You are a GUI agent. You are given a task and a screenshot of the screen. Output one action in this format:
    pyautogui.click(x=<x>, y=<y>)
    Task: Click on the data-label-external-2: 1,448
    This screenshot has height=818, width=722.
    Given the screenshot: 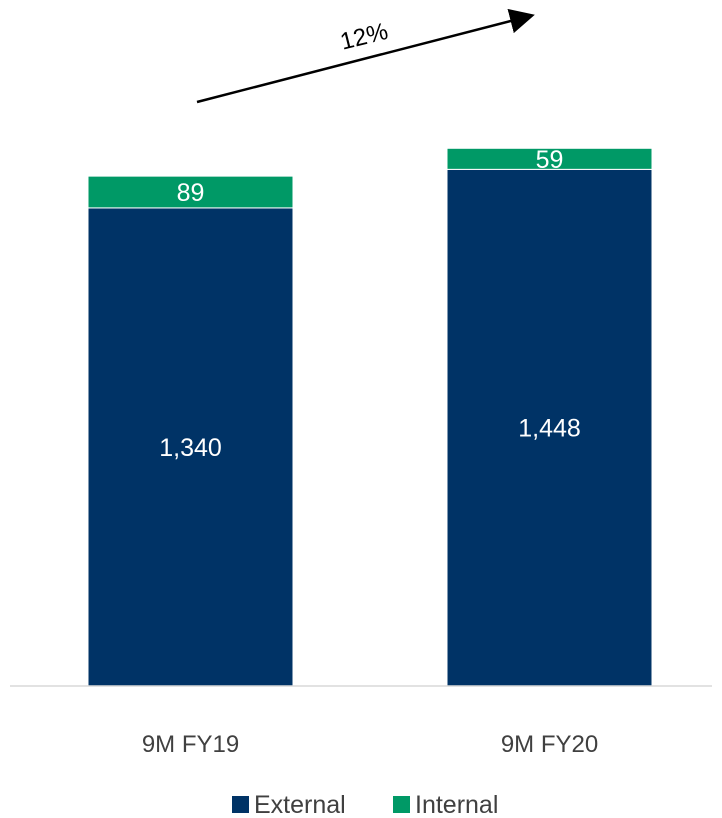 What is the action you would take?
    pyautogui.click(x=549, y=429)
    